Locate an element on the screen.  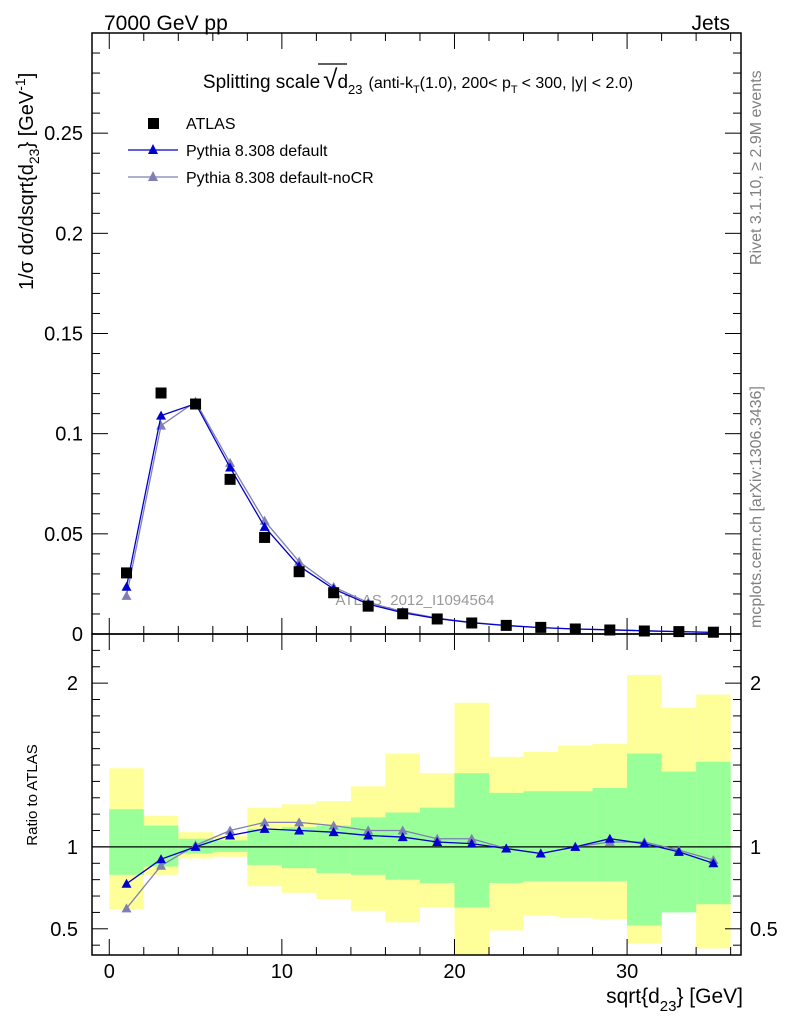
y-axis-label-ratio: Ratio to ATLAS is located at coordinates (32, 794).